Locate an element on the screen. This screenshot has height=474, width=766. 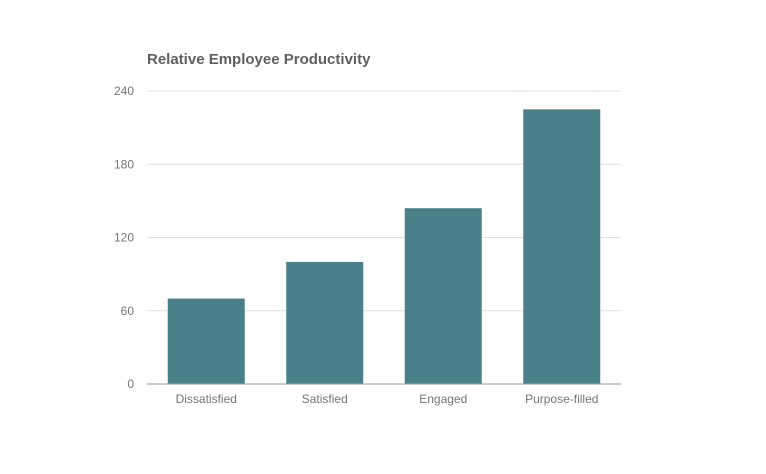
y-tick-label: 0 is located at coordinates (130, 384).